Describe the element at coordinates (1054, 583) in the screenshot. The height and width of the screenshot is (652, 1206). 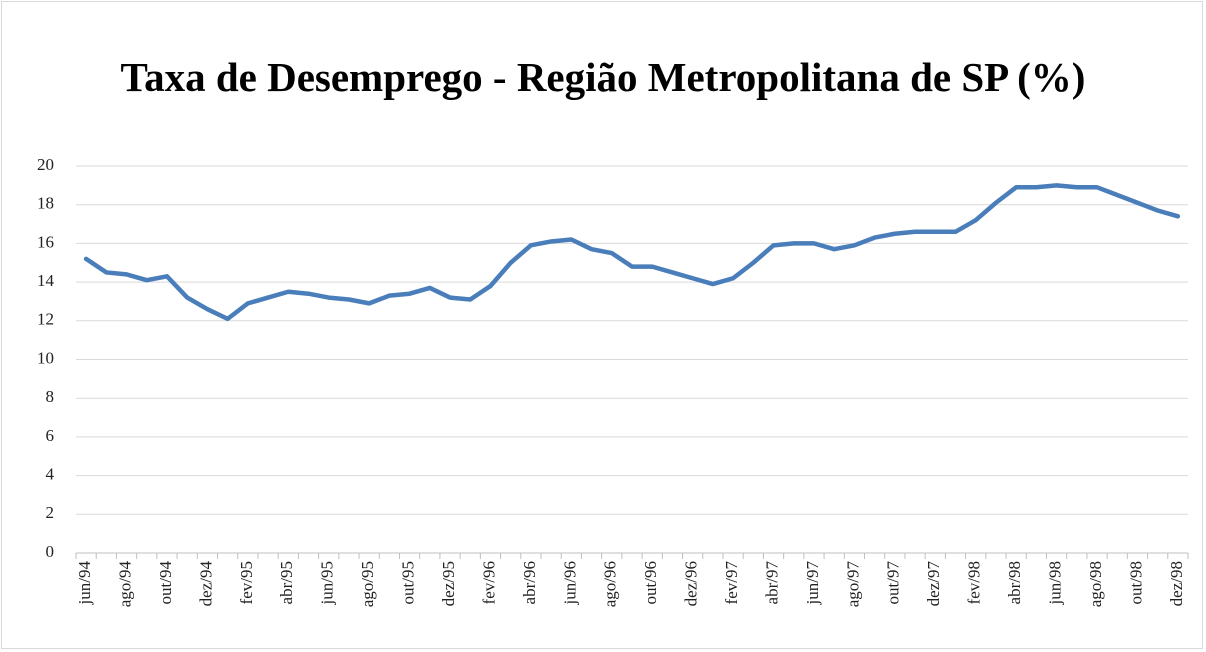
I see `x-tick-label: jun/98` at that location.